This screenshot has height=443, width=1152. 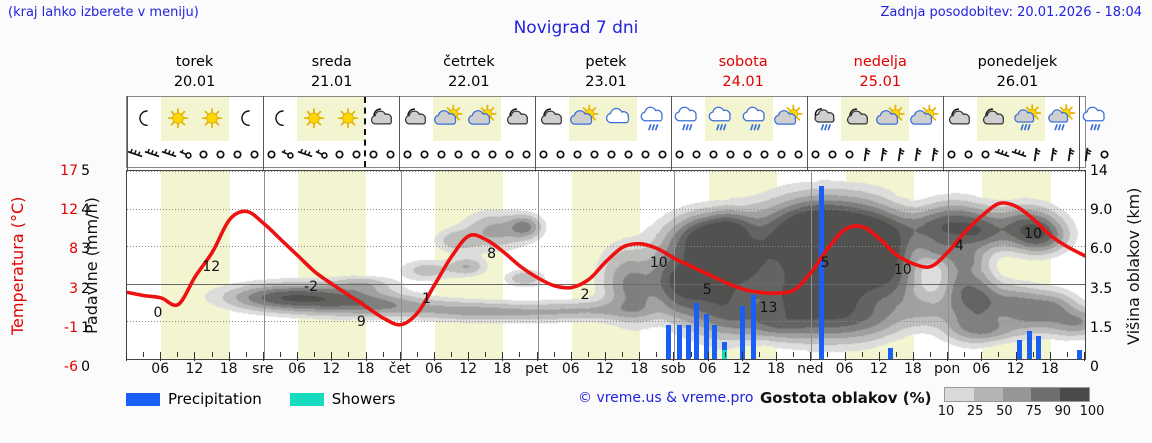 I want to click on axis-tick: 17, so click(x=69, y=171).